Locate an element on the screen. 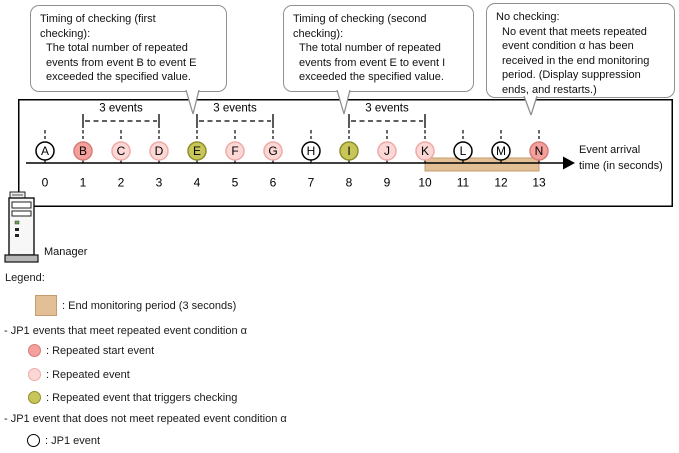 The width and height of the screenshot is (679, 453). callout-title: Timing of checking (second checking): is located at coordinates (360, 26).